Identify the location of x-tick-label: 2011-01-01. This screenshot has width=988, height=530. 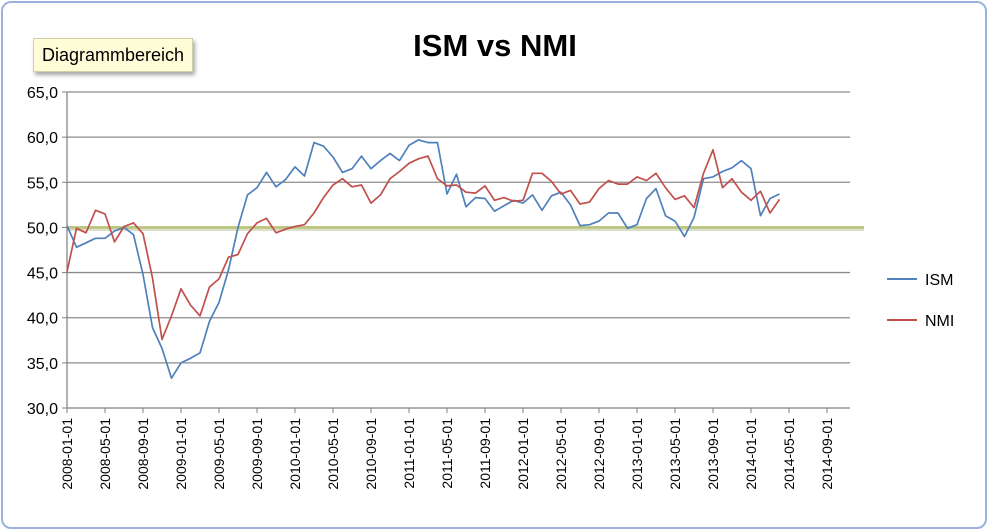
(409, 453).